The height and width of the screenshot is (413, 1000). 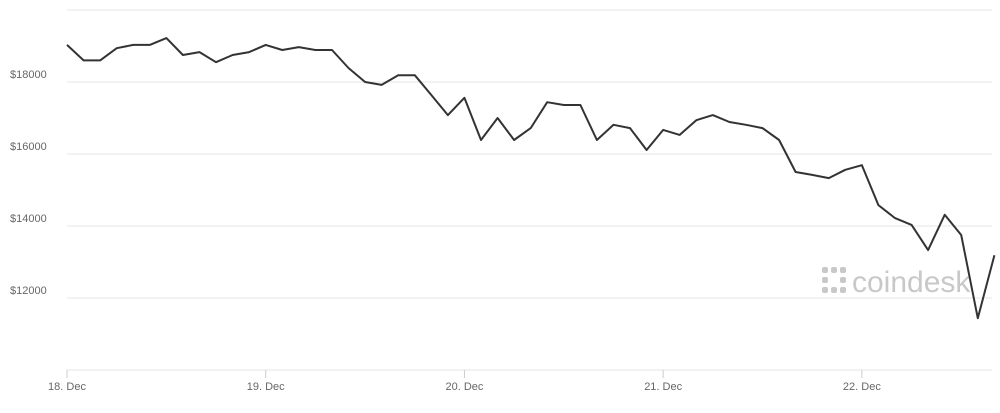 What do you see at coordinates (266, 387) in the screenshot?
I see `x-tick-label: 19. Dec` at bounding box center [266, 387].